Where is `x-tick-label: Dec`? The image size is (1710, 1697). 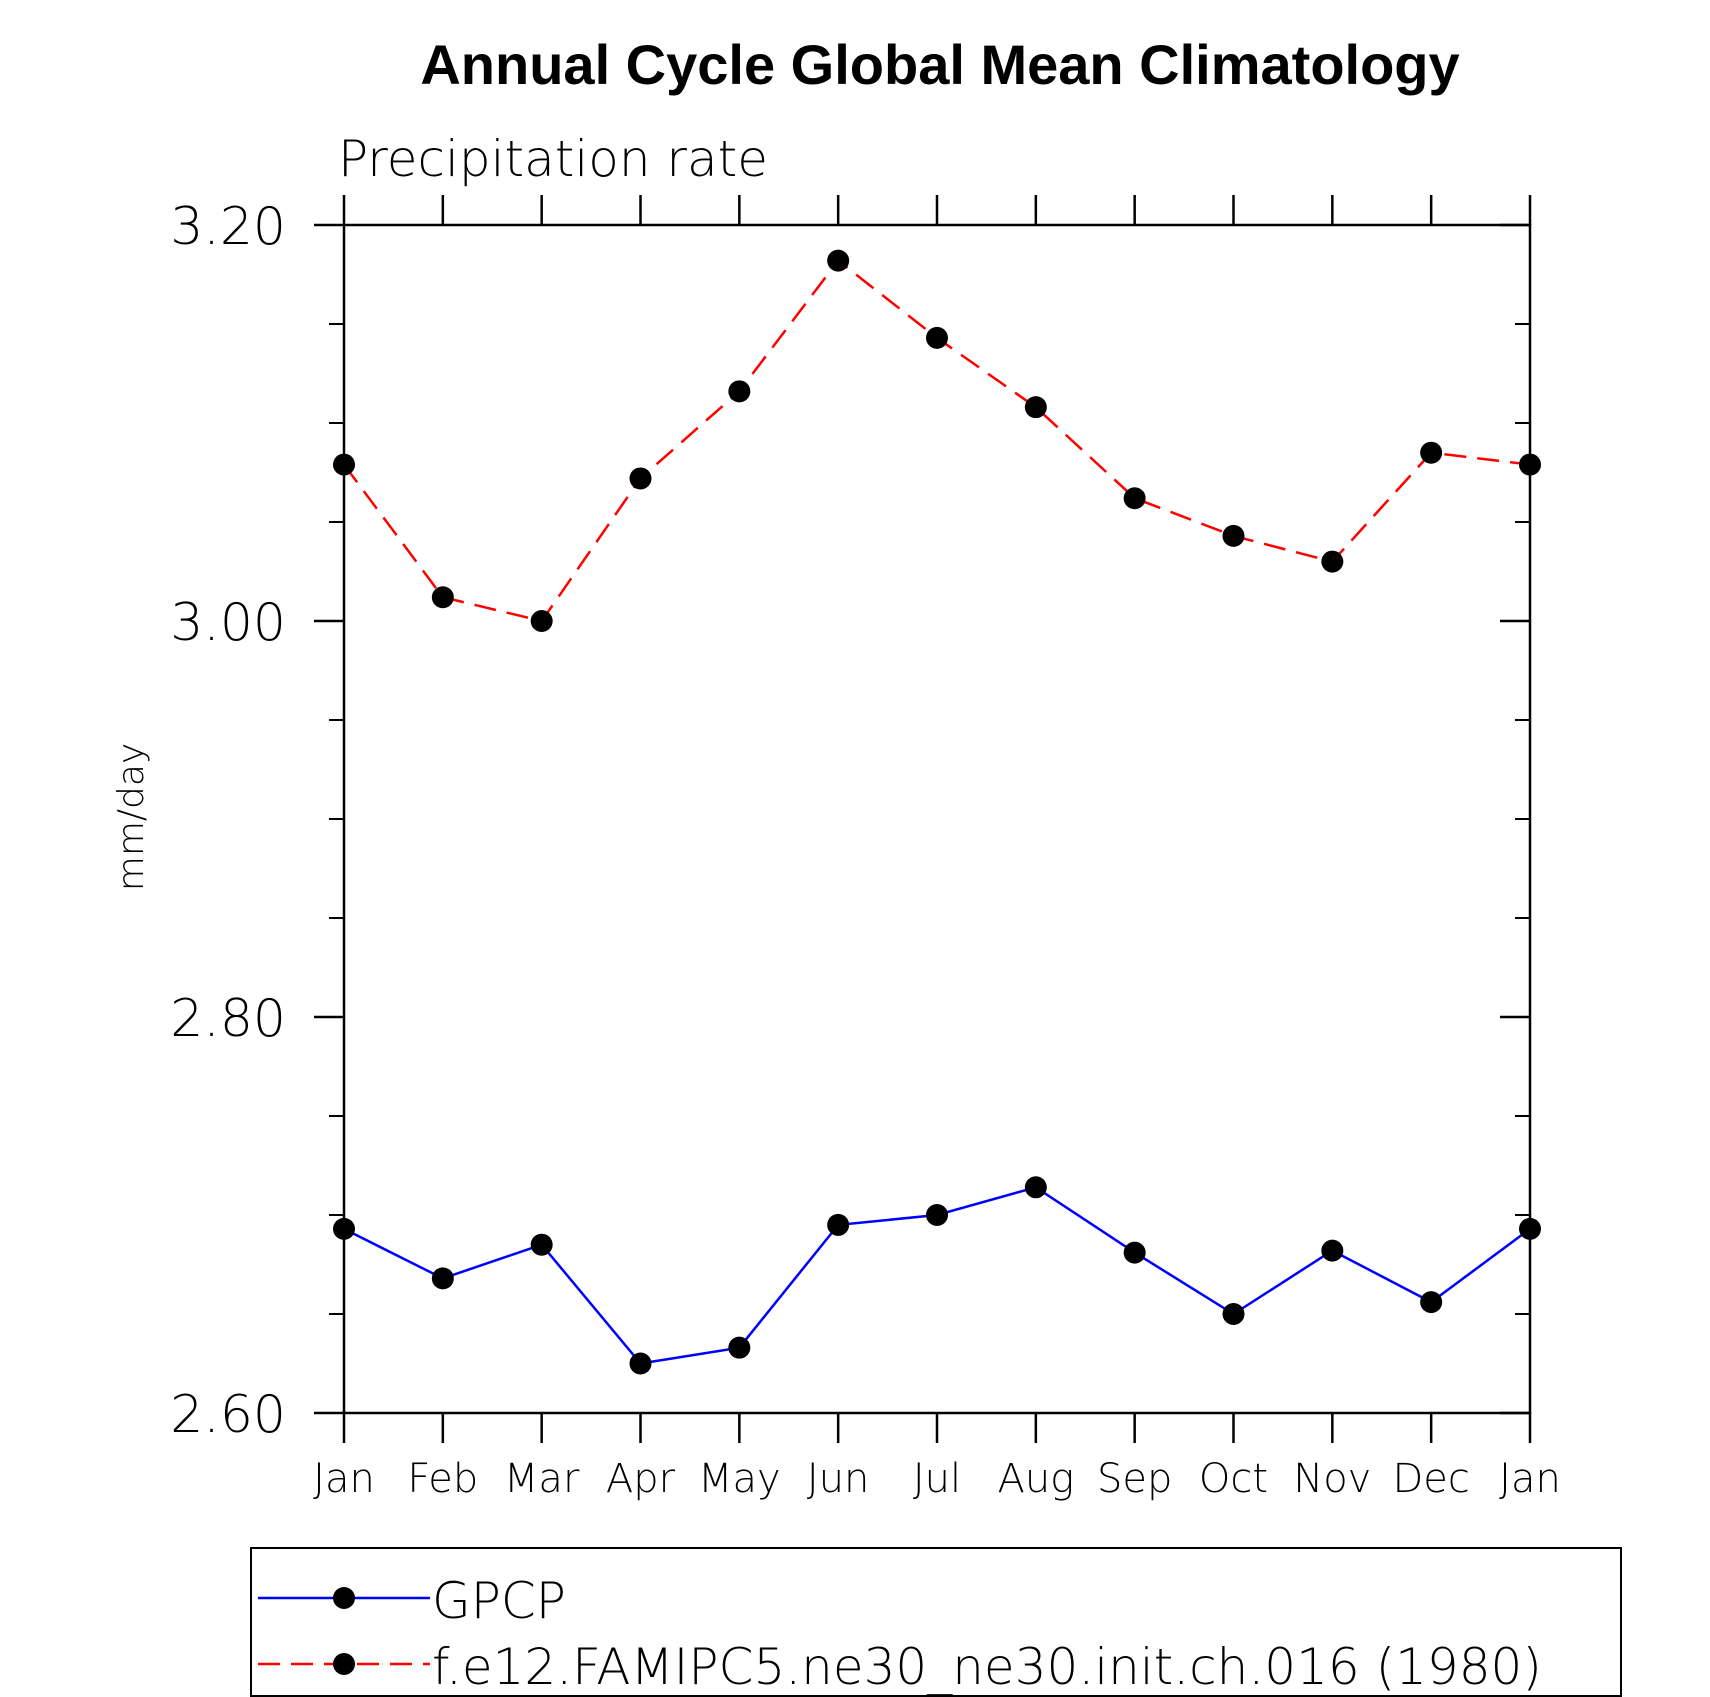 x-tick-label: Dec is located at coordinates (1430, 1479).